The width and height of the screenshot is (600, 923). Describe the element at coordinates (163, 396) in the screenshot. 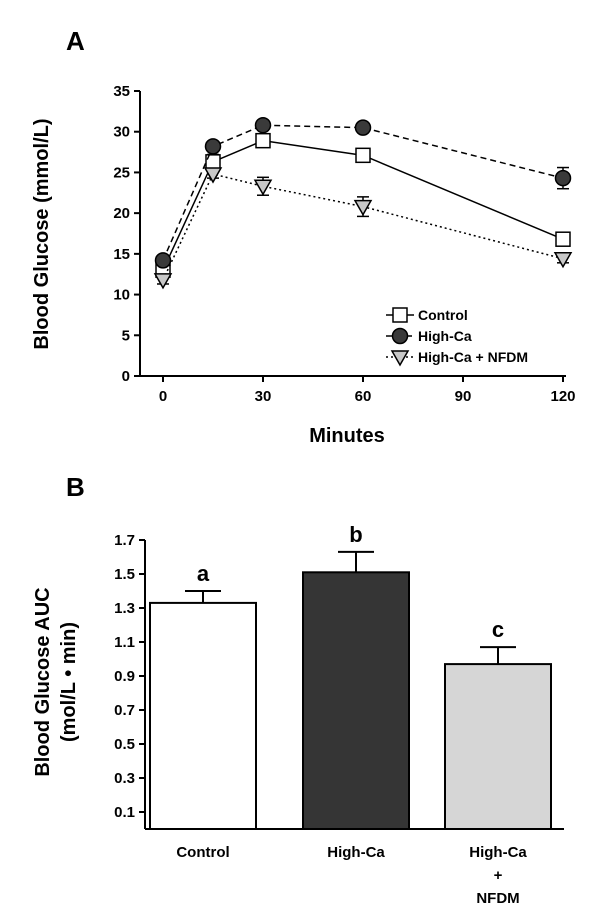

I see `panel-a-x-tick-label: 0` at that location.